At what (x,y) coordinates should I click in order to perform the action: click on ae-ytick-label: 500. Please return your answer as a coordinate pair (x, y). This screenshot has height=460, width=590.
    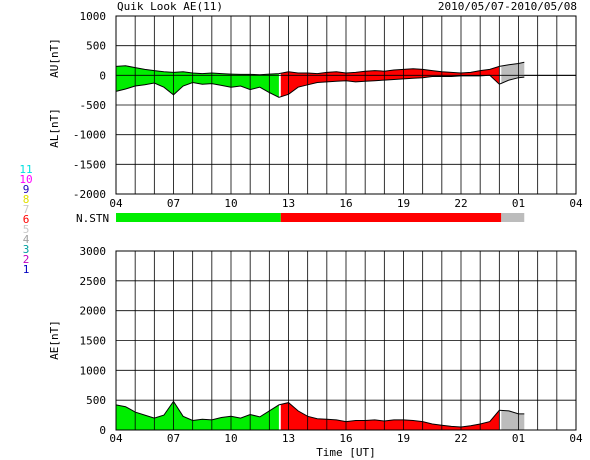
    Looking at the image, I should click on (96, 400).